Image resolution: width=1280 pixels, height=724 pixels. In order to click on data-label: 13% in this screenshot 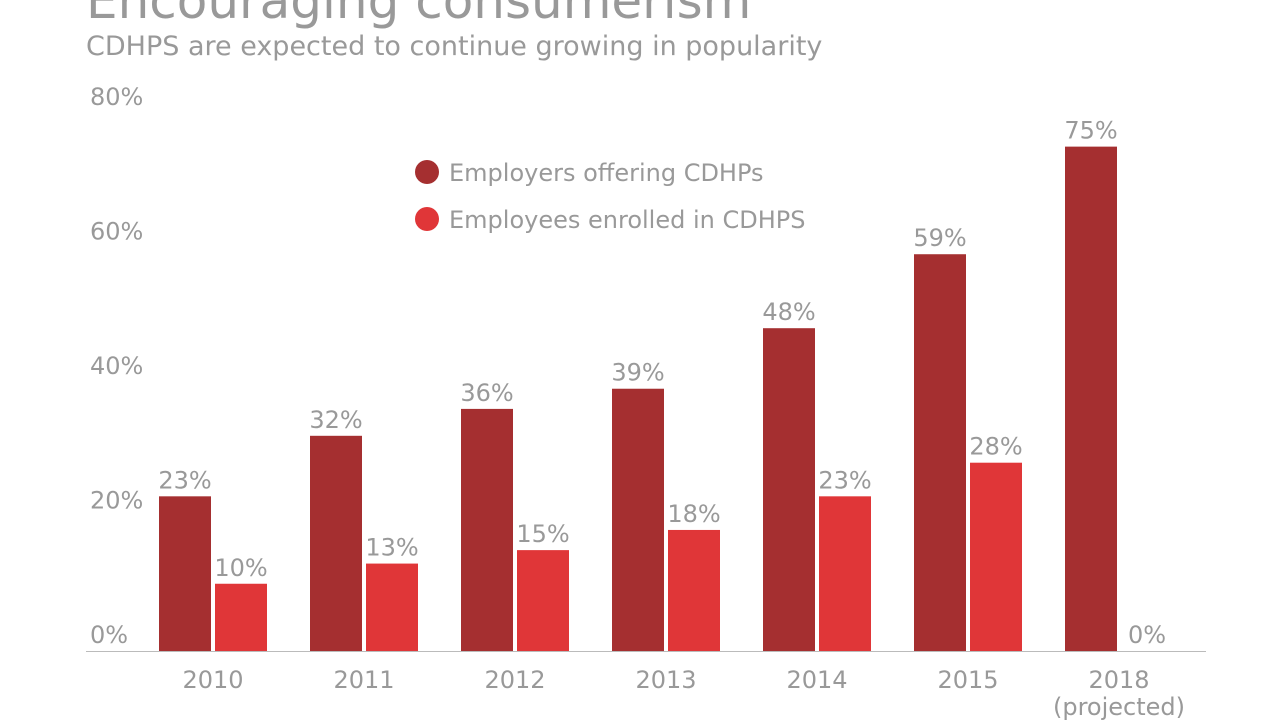, I will do `click(391, 548)`.